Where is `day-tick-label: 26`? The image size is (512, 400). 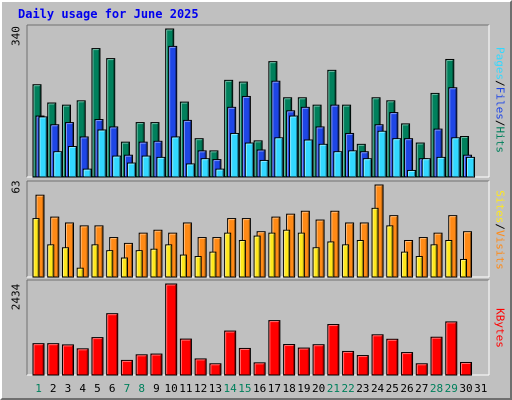
day-tick-label: 26 is located at coordinates (406, 388).